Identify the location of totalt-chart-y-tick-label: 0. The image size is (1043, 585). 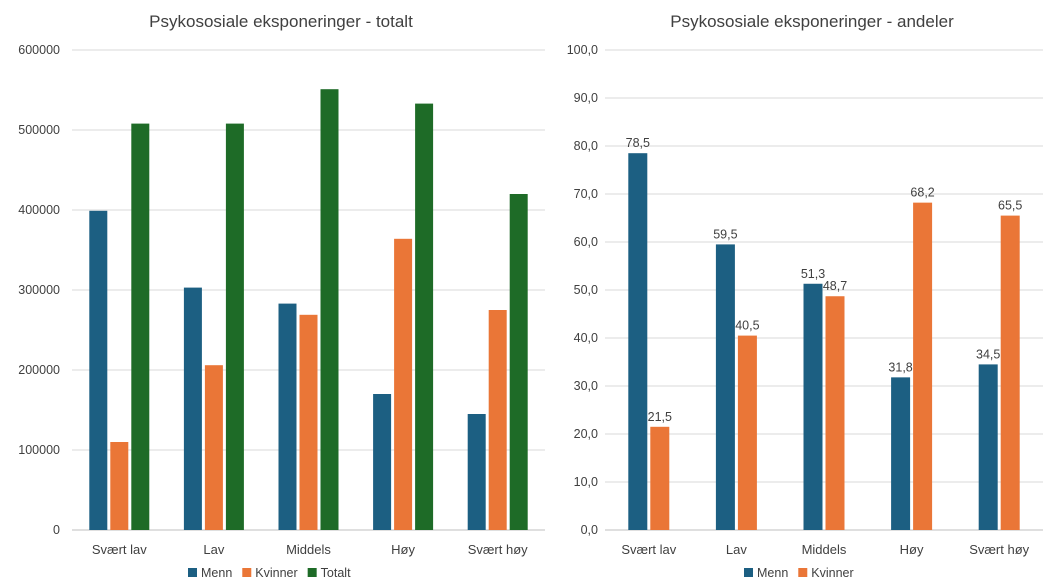
(56, 530).